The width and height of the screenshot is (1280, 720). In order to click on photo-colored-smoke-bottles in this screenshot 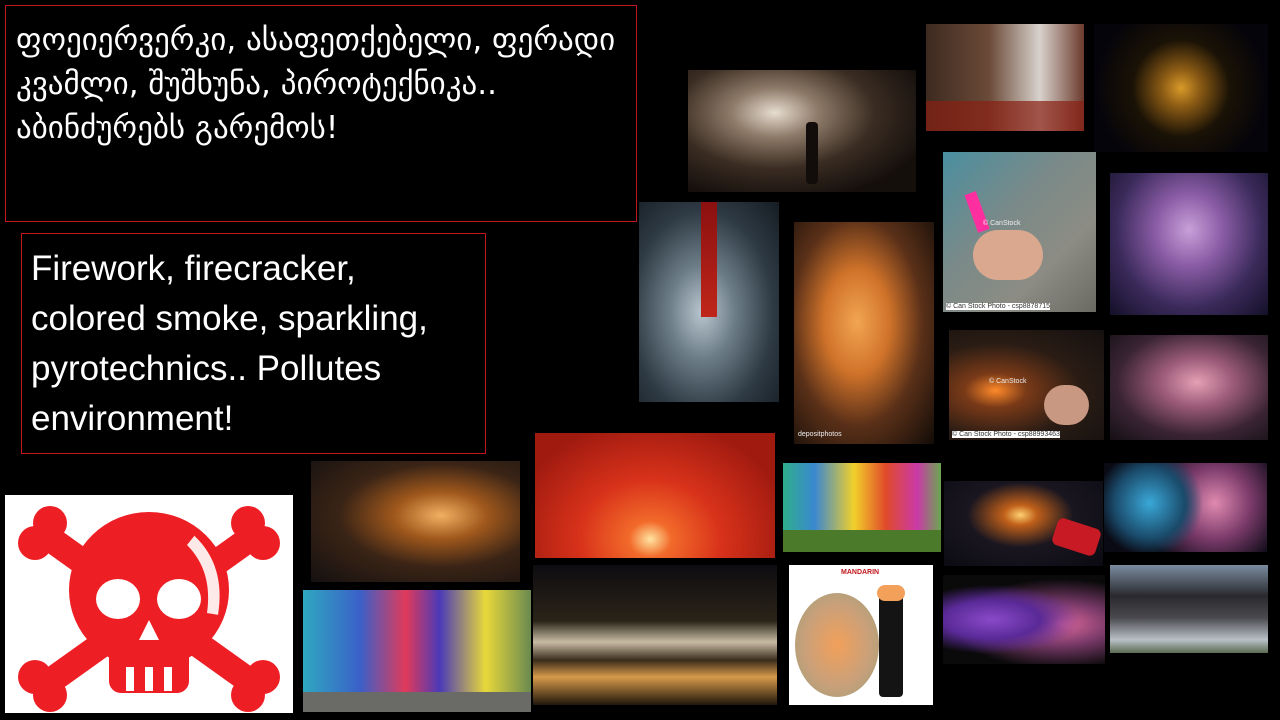, I will do `click(862, 507)`.